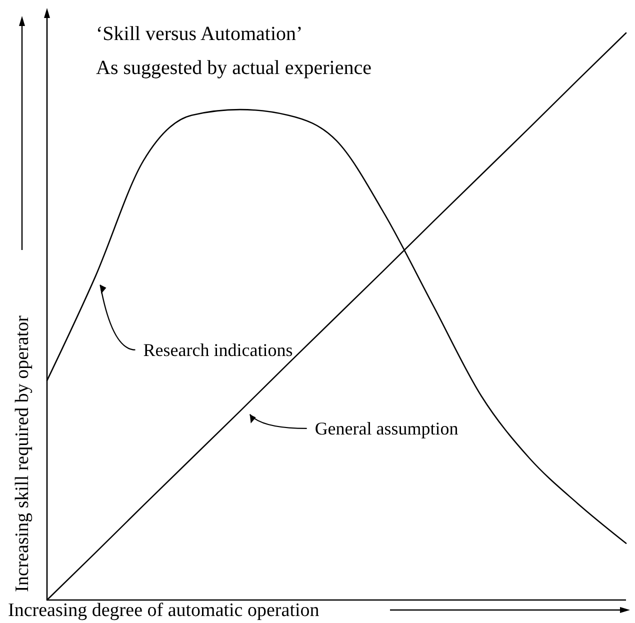 The image size is (635, 623). What do you see at coordinates (199, 34) in the screenshot?
I see `chart-title: ‘Skill versus Automation’` at bounding box center [199, 34].